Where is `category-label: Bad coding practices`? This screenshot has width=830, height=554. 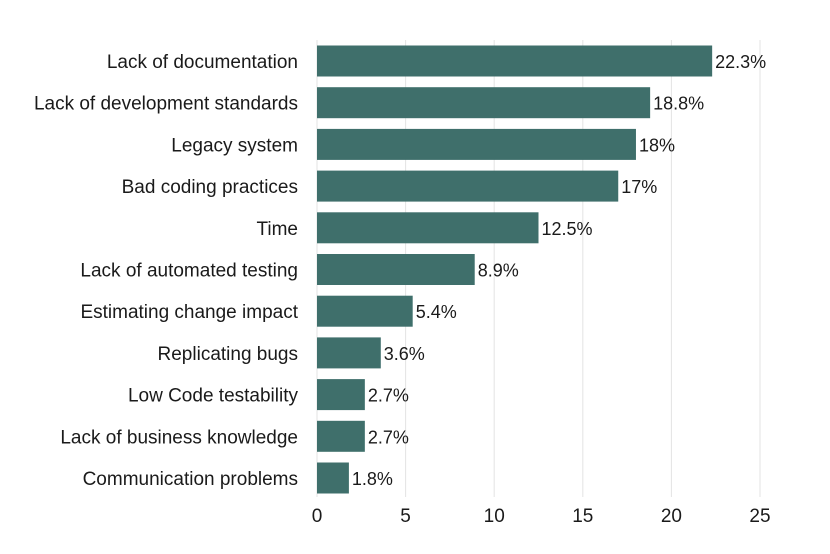
category-label: Bad coding practices is located at coordinates (210, 187).